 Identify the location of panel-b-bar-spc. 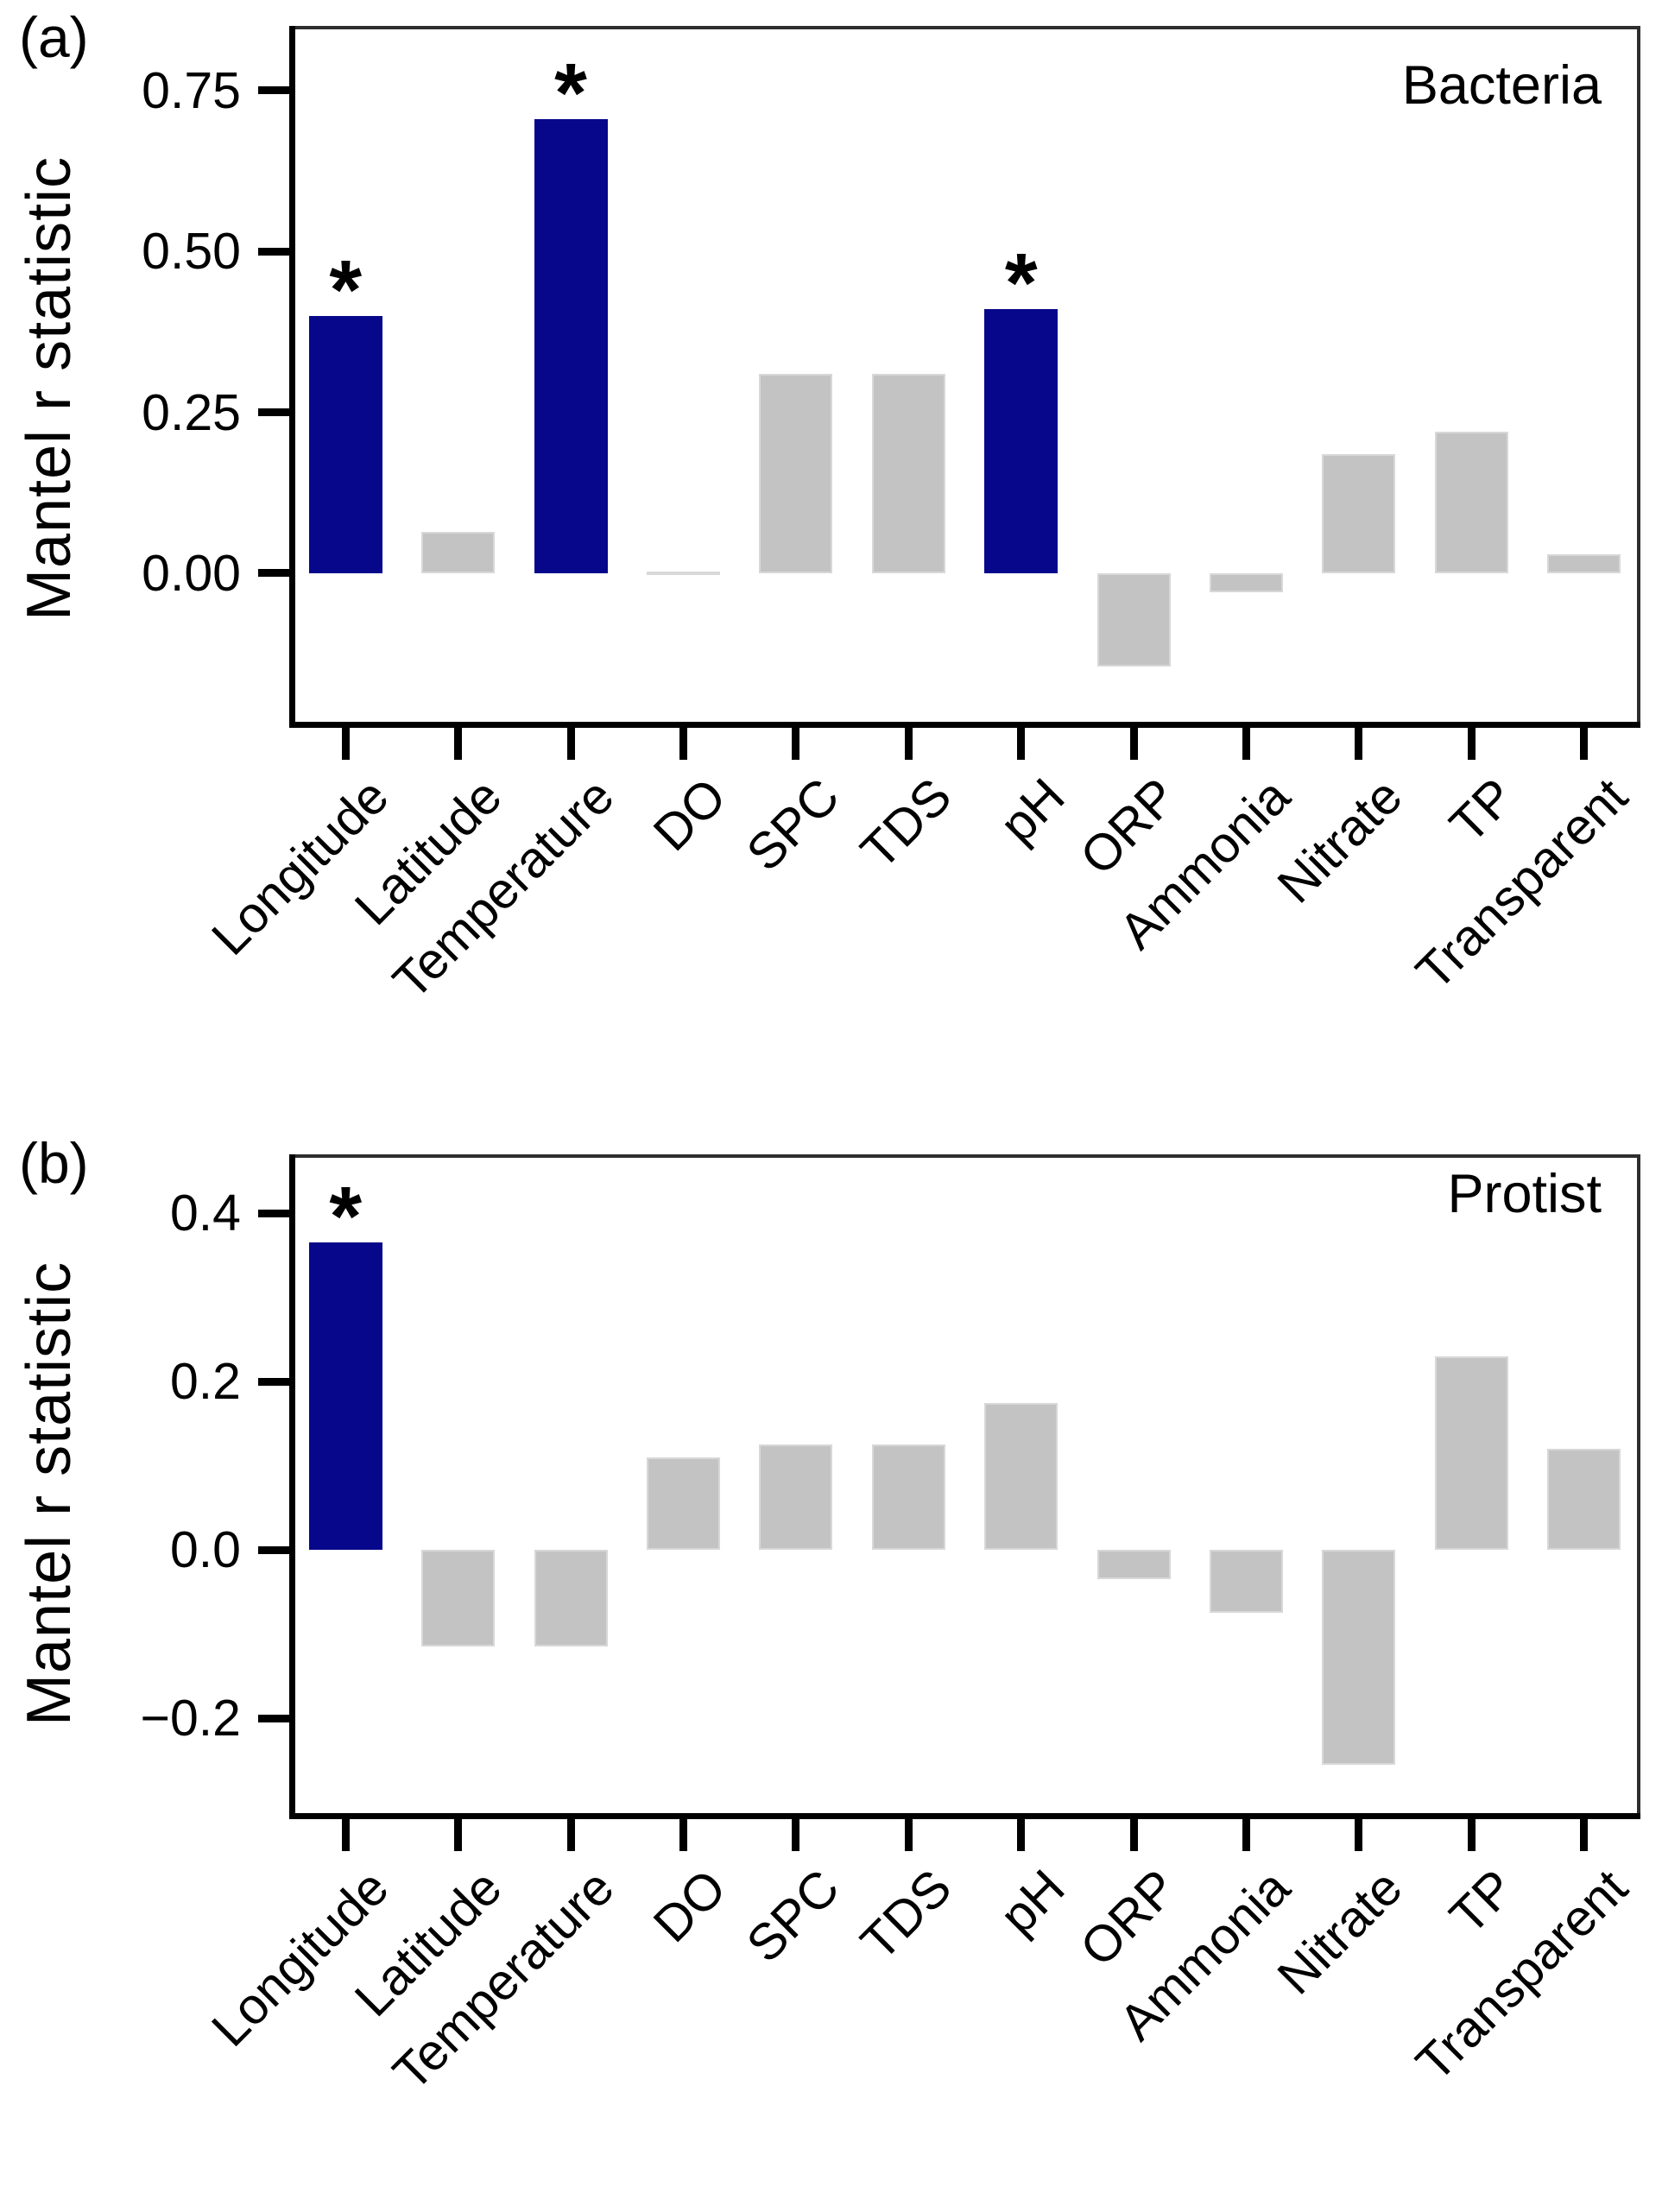
(796, 1497).